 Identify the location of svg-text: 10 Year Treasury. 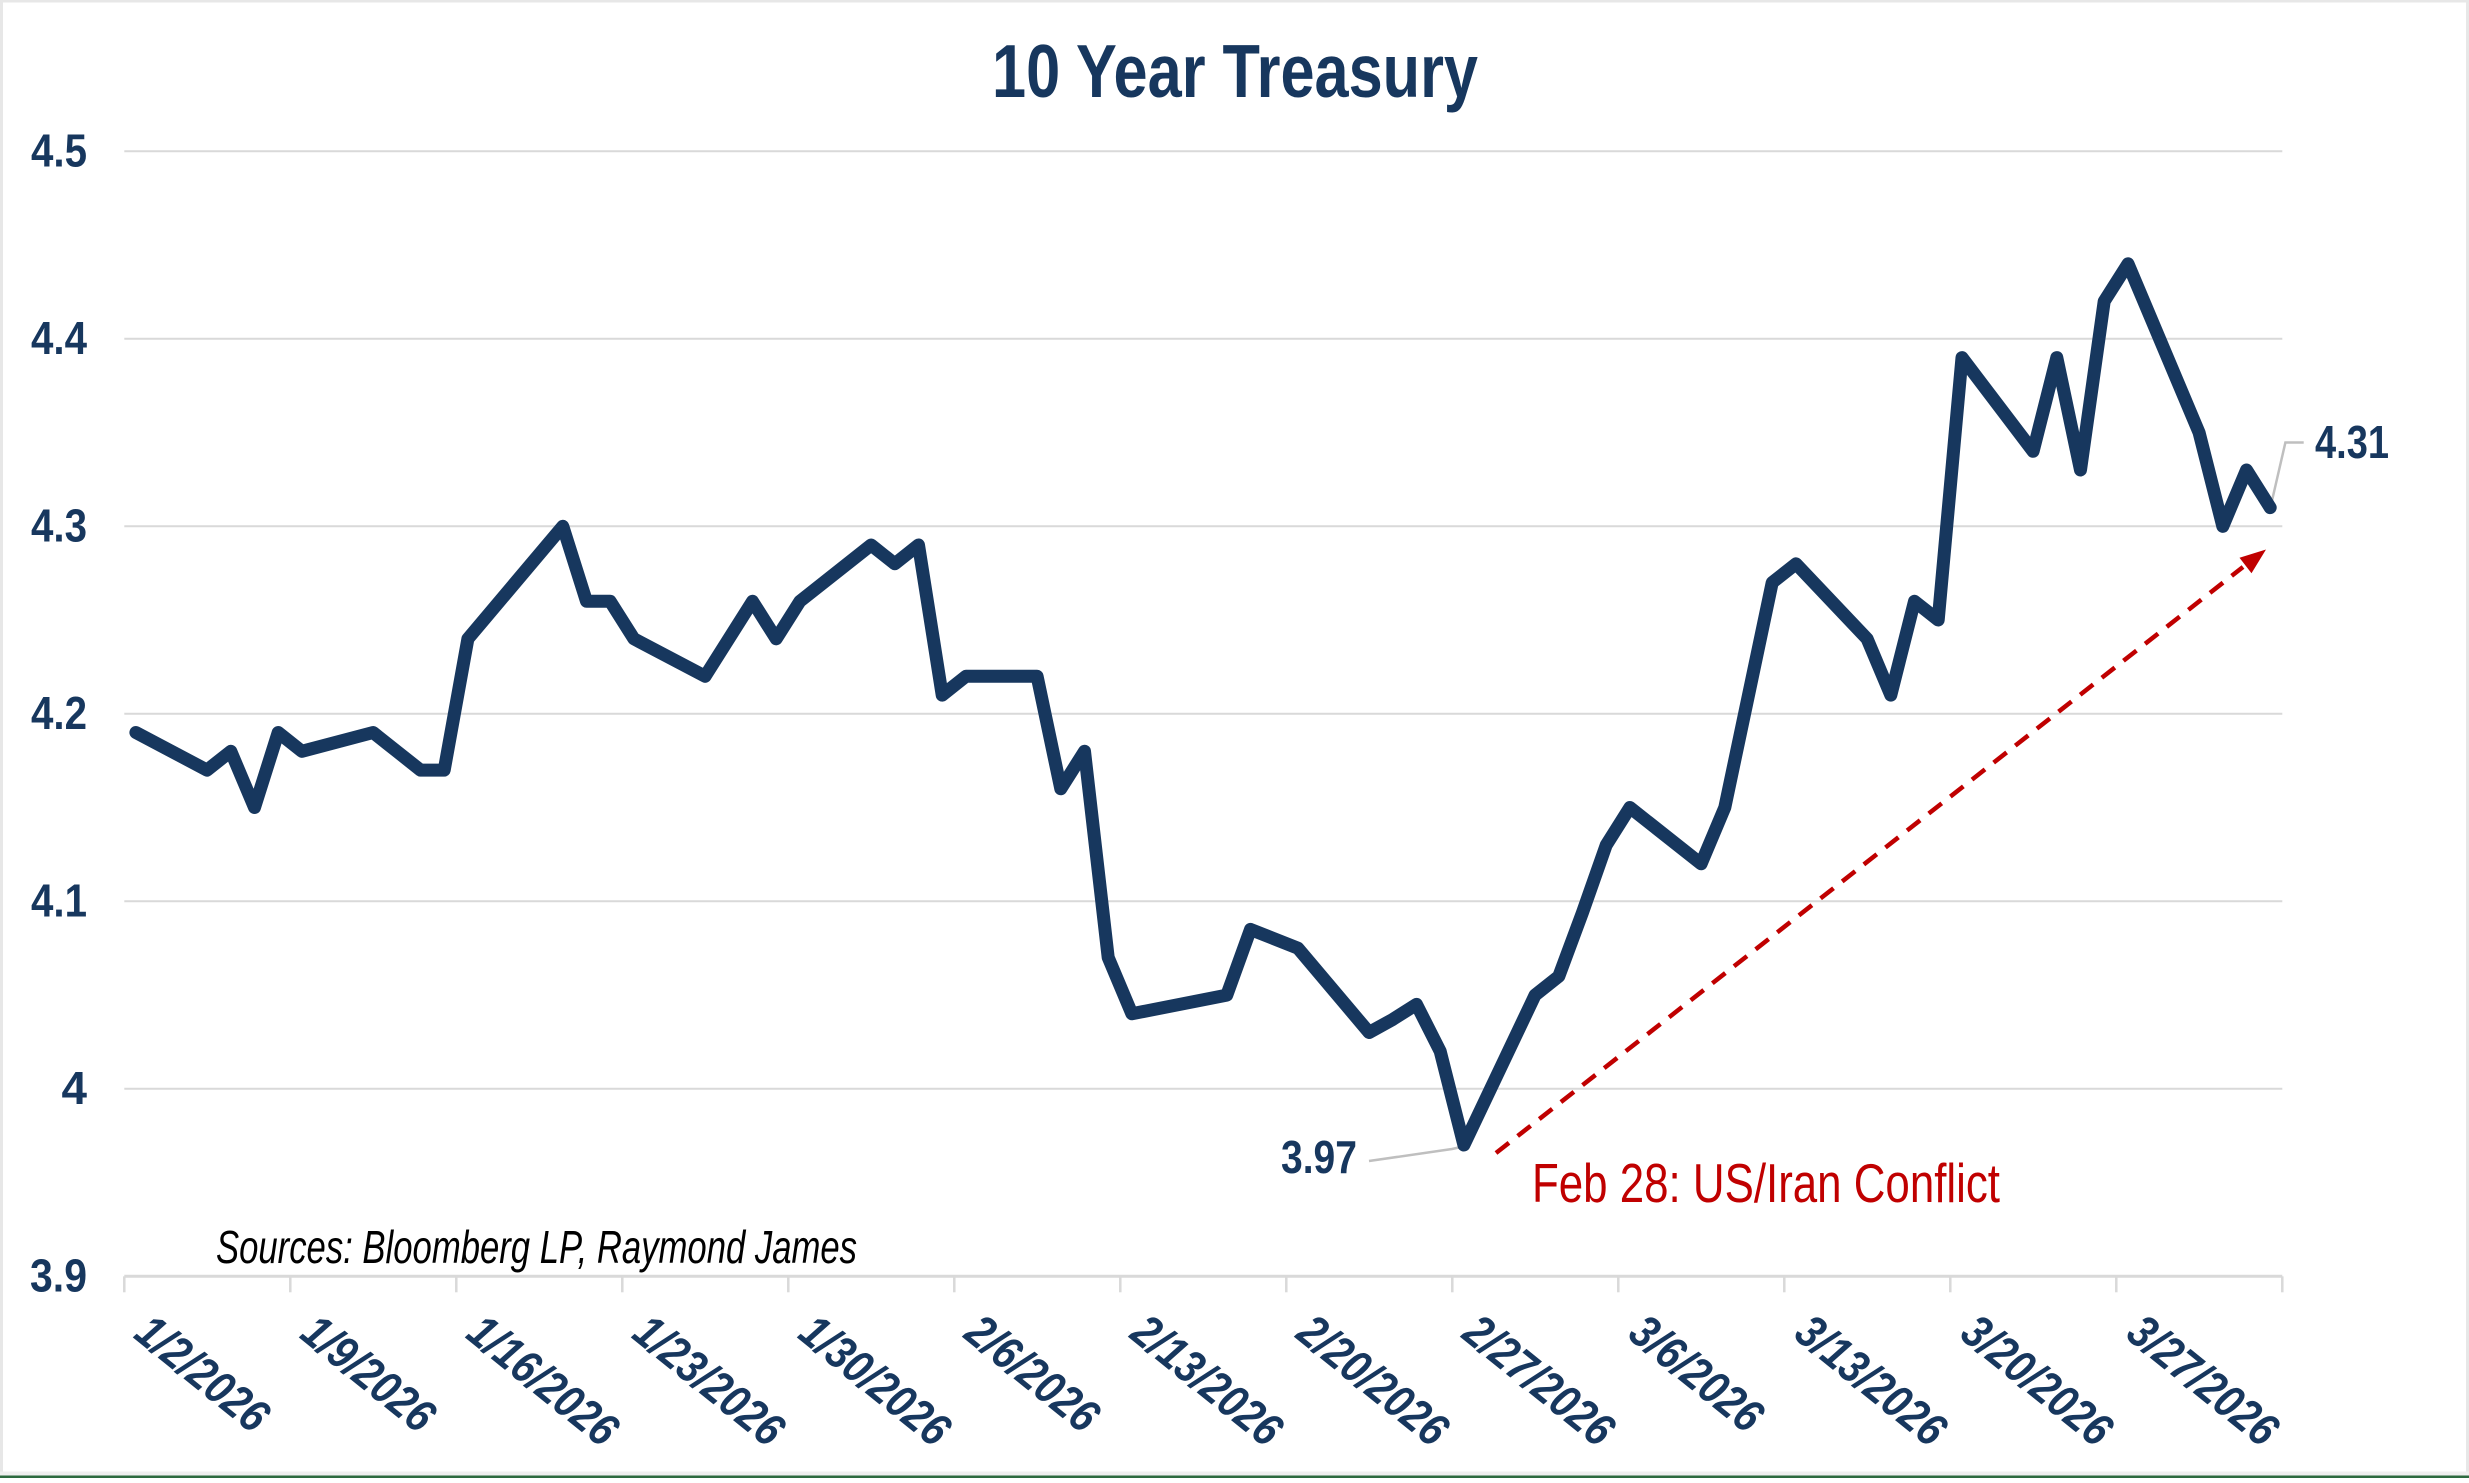
(1235, 71).